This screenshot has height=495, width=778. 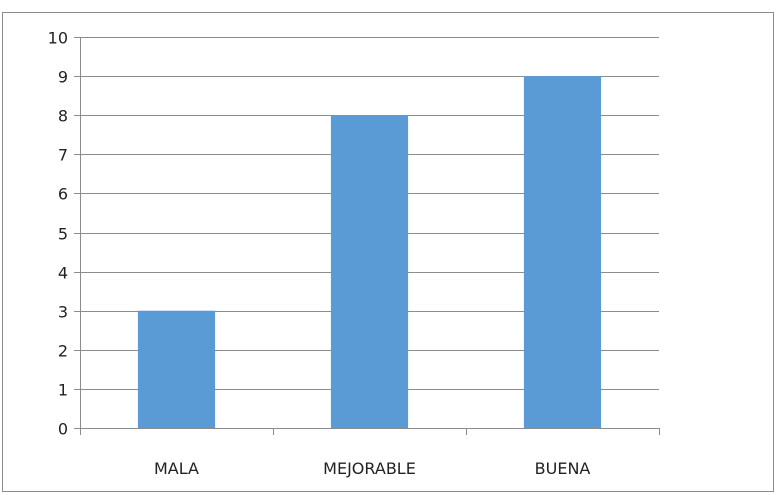 What do you see at coordinates (63, 116) in the screenshot?
I see `y-tick-label-8: 8` at bounding box center [63, 116].